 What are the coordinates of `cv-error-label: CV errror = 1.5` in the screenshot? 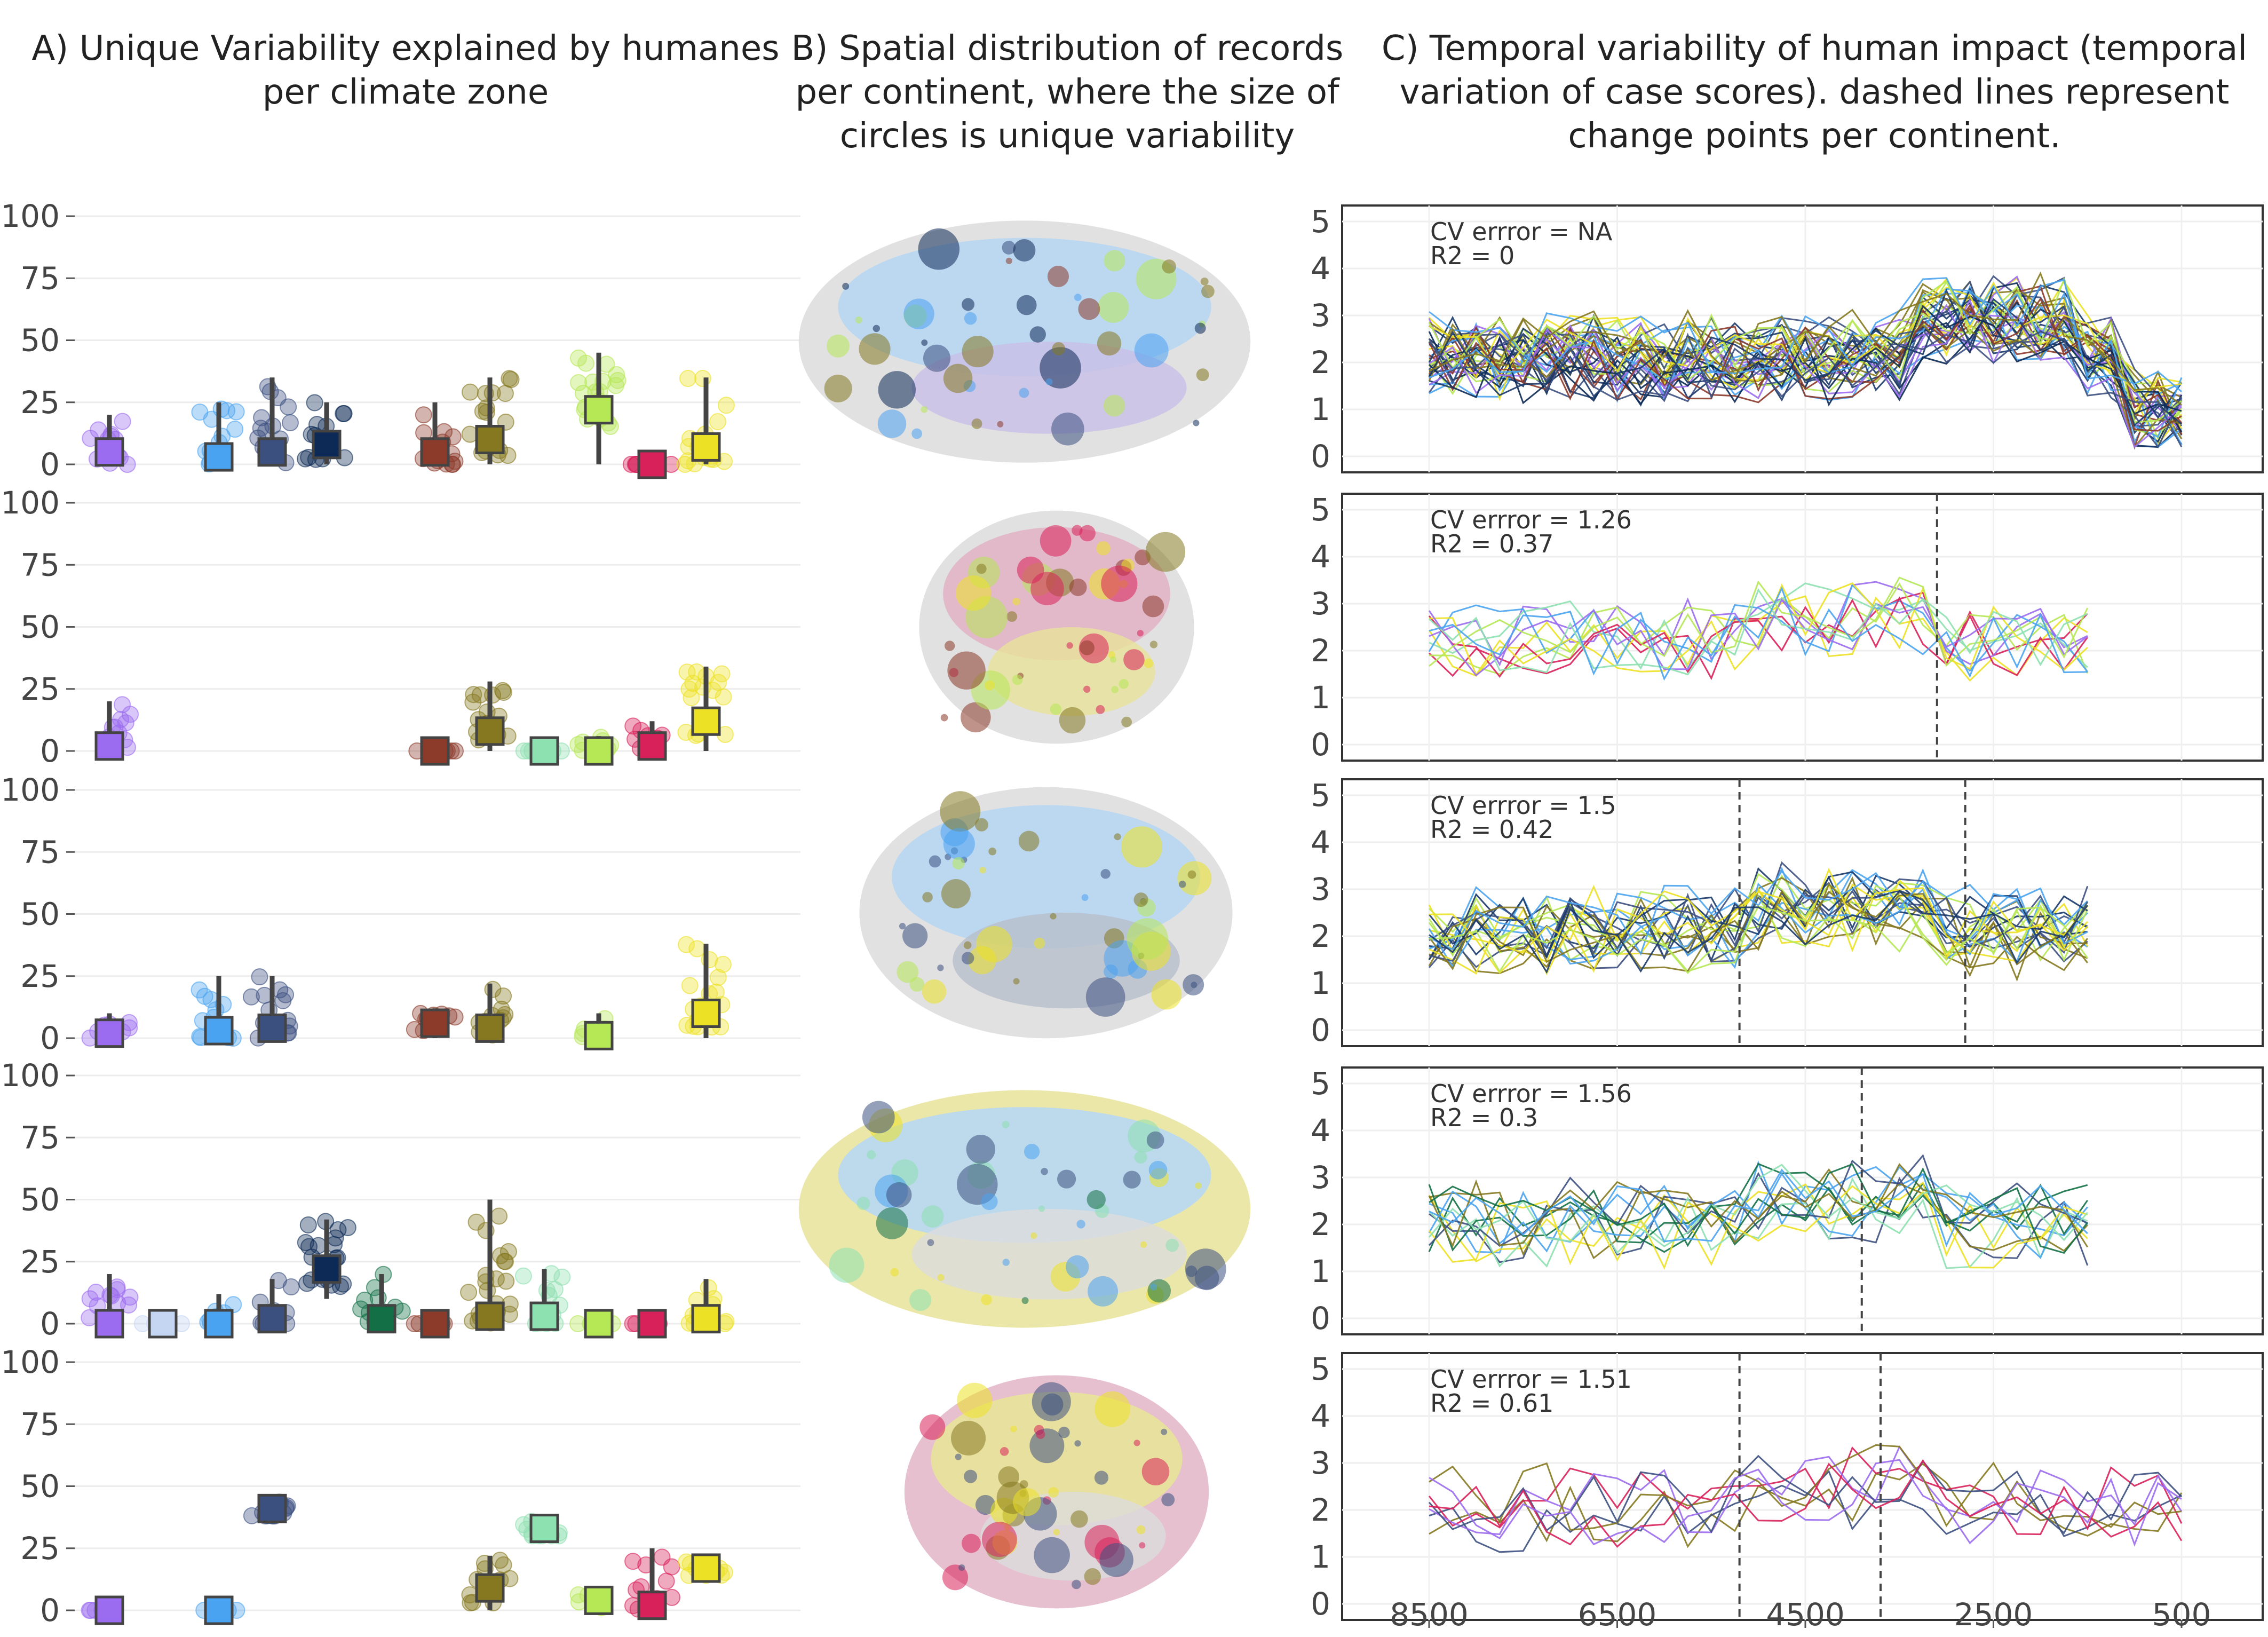 It's located at (1523, 805).